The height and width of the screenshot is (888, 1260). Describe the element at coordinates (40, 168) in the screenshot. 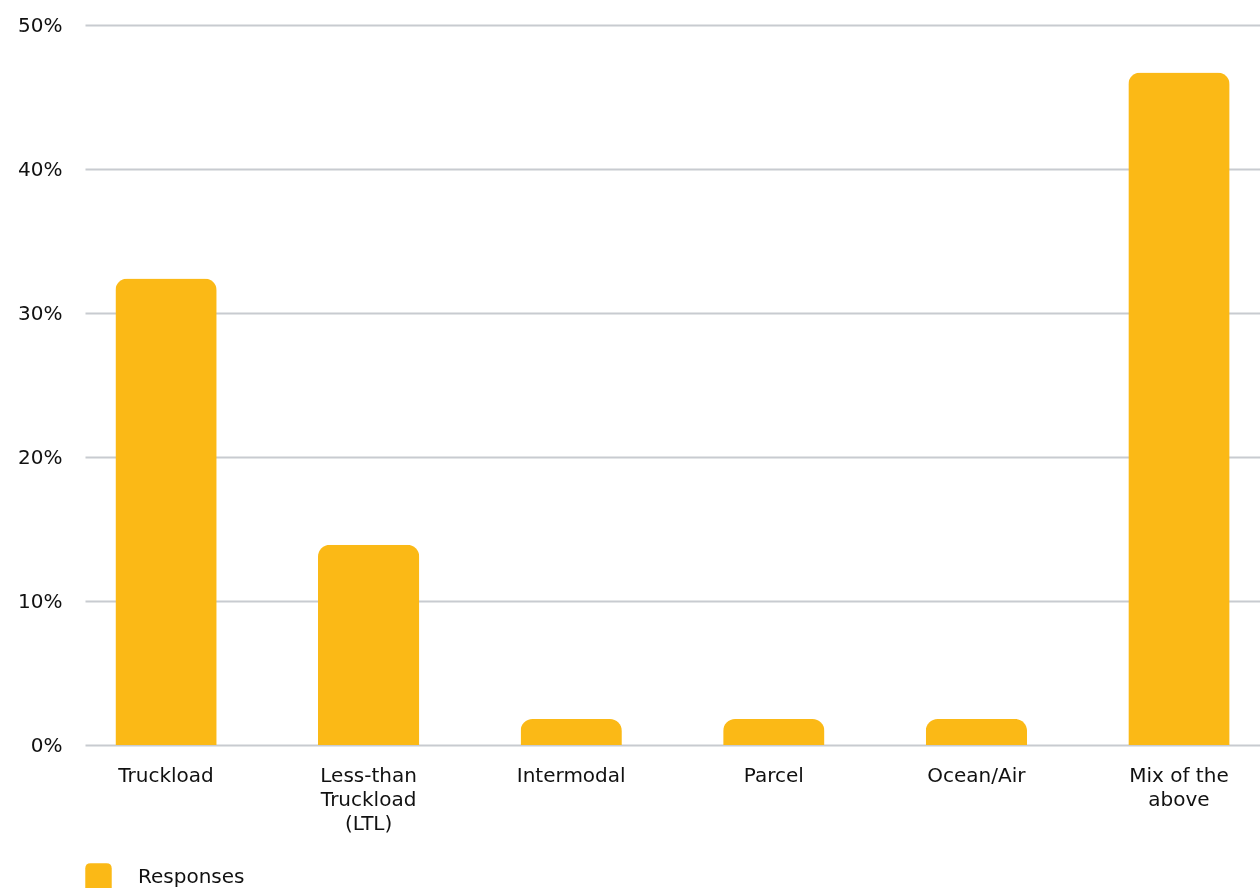

I see `y-tick-label: 40%` at that location.